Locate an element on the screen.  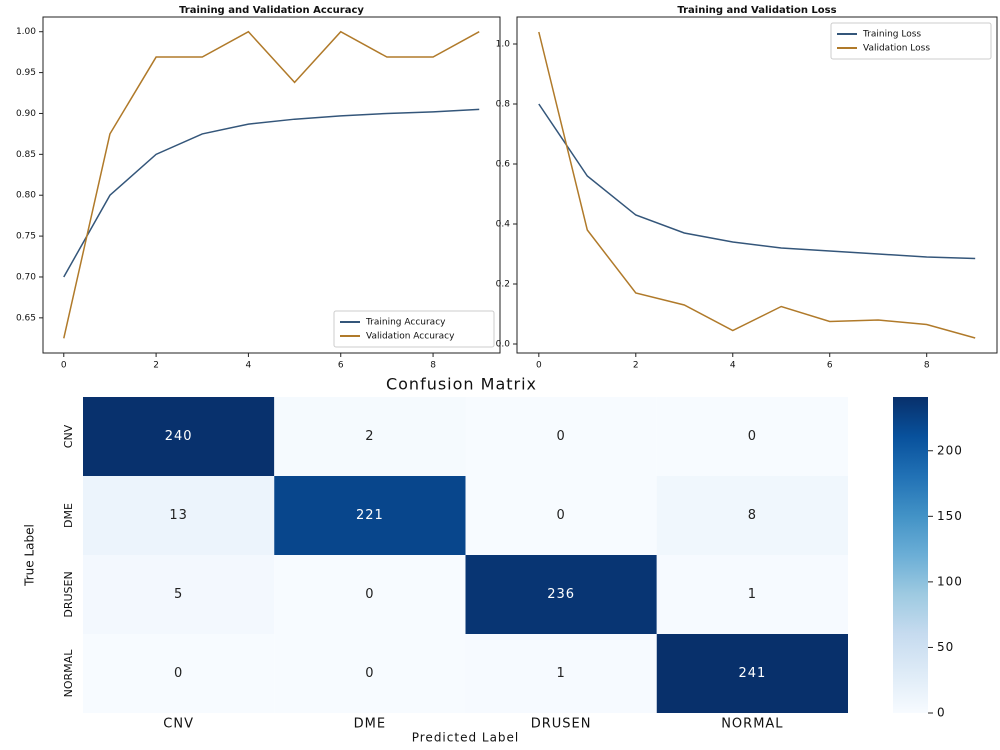
cell-label: 2 is located at coordinates (369, 436).